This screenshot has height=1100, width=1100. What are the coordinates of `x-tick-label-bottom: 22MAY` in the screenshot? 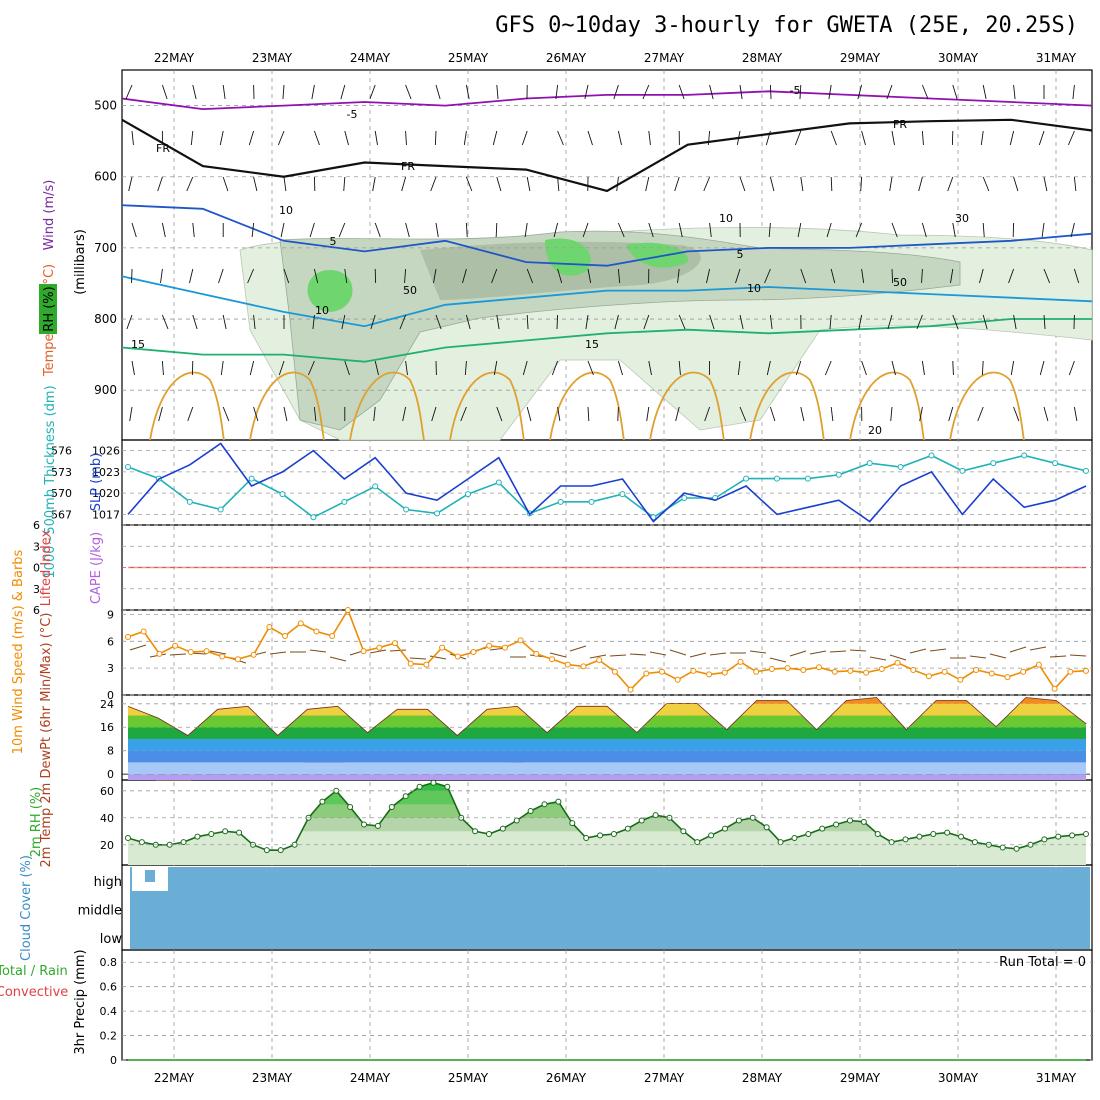 It's located at (174, 1078).